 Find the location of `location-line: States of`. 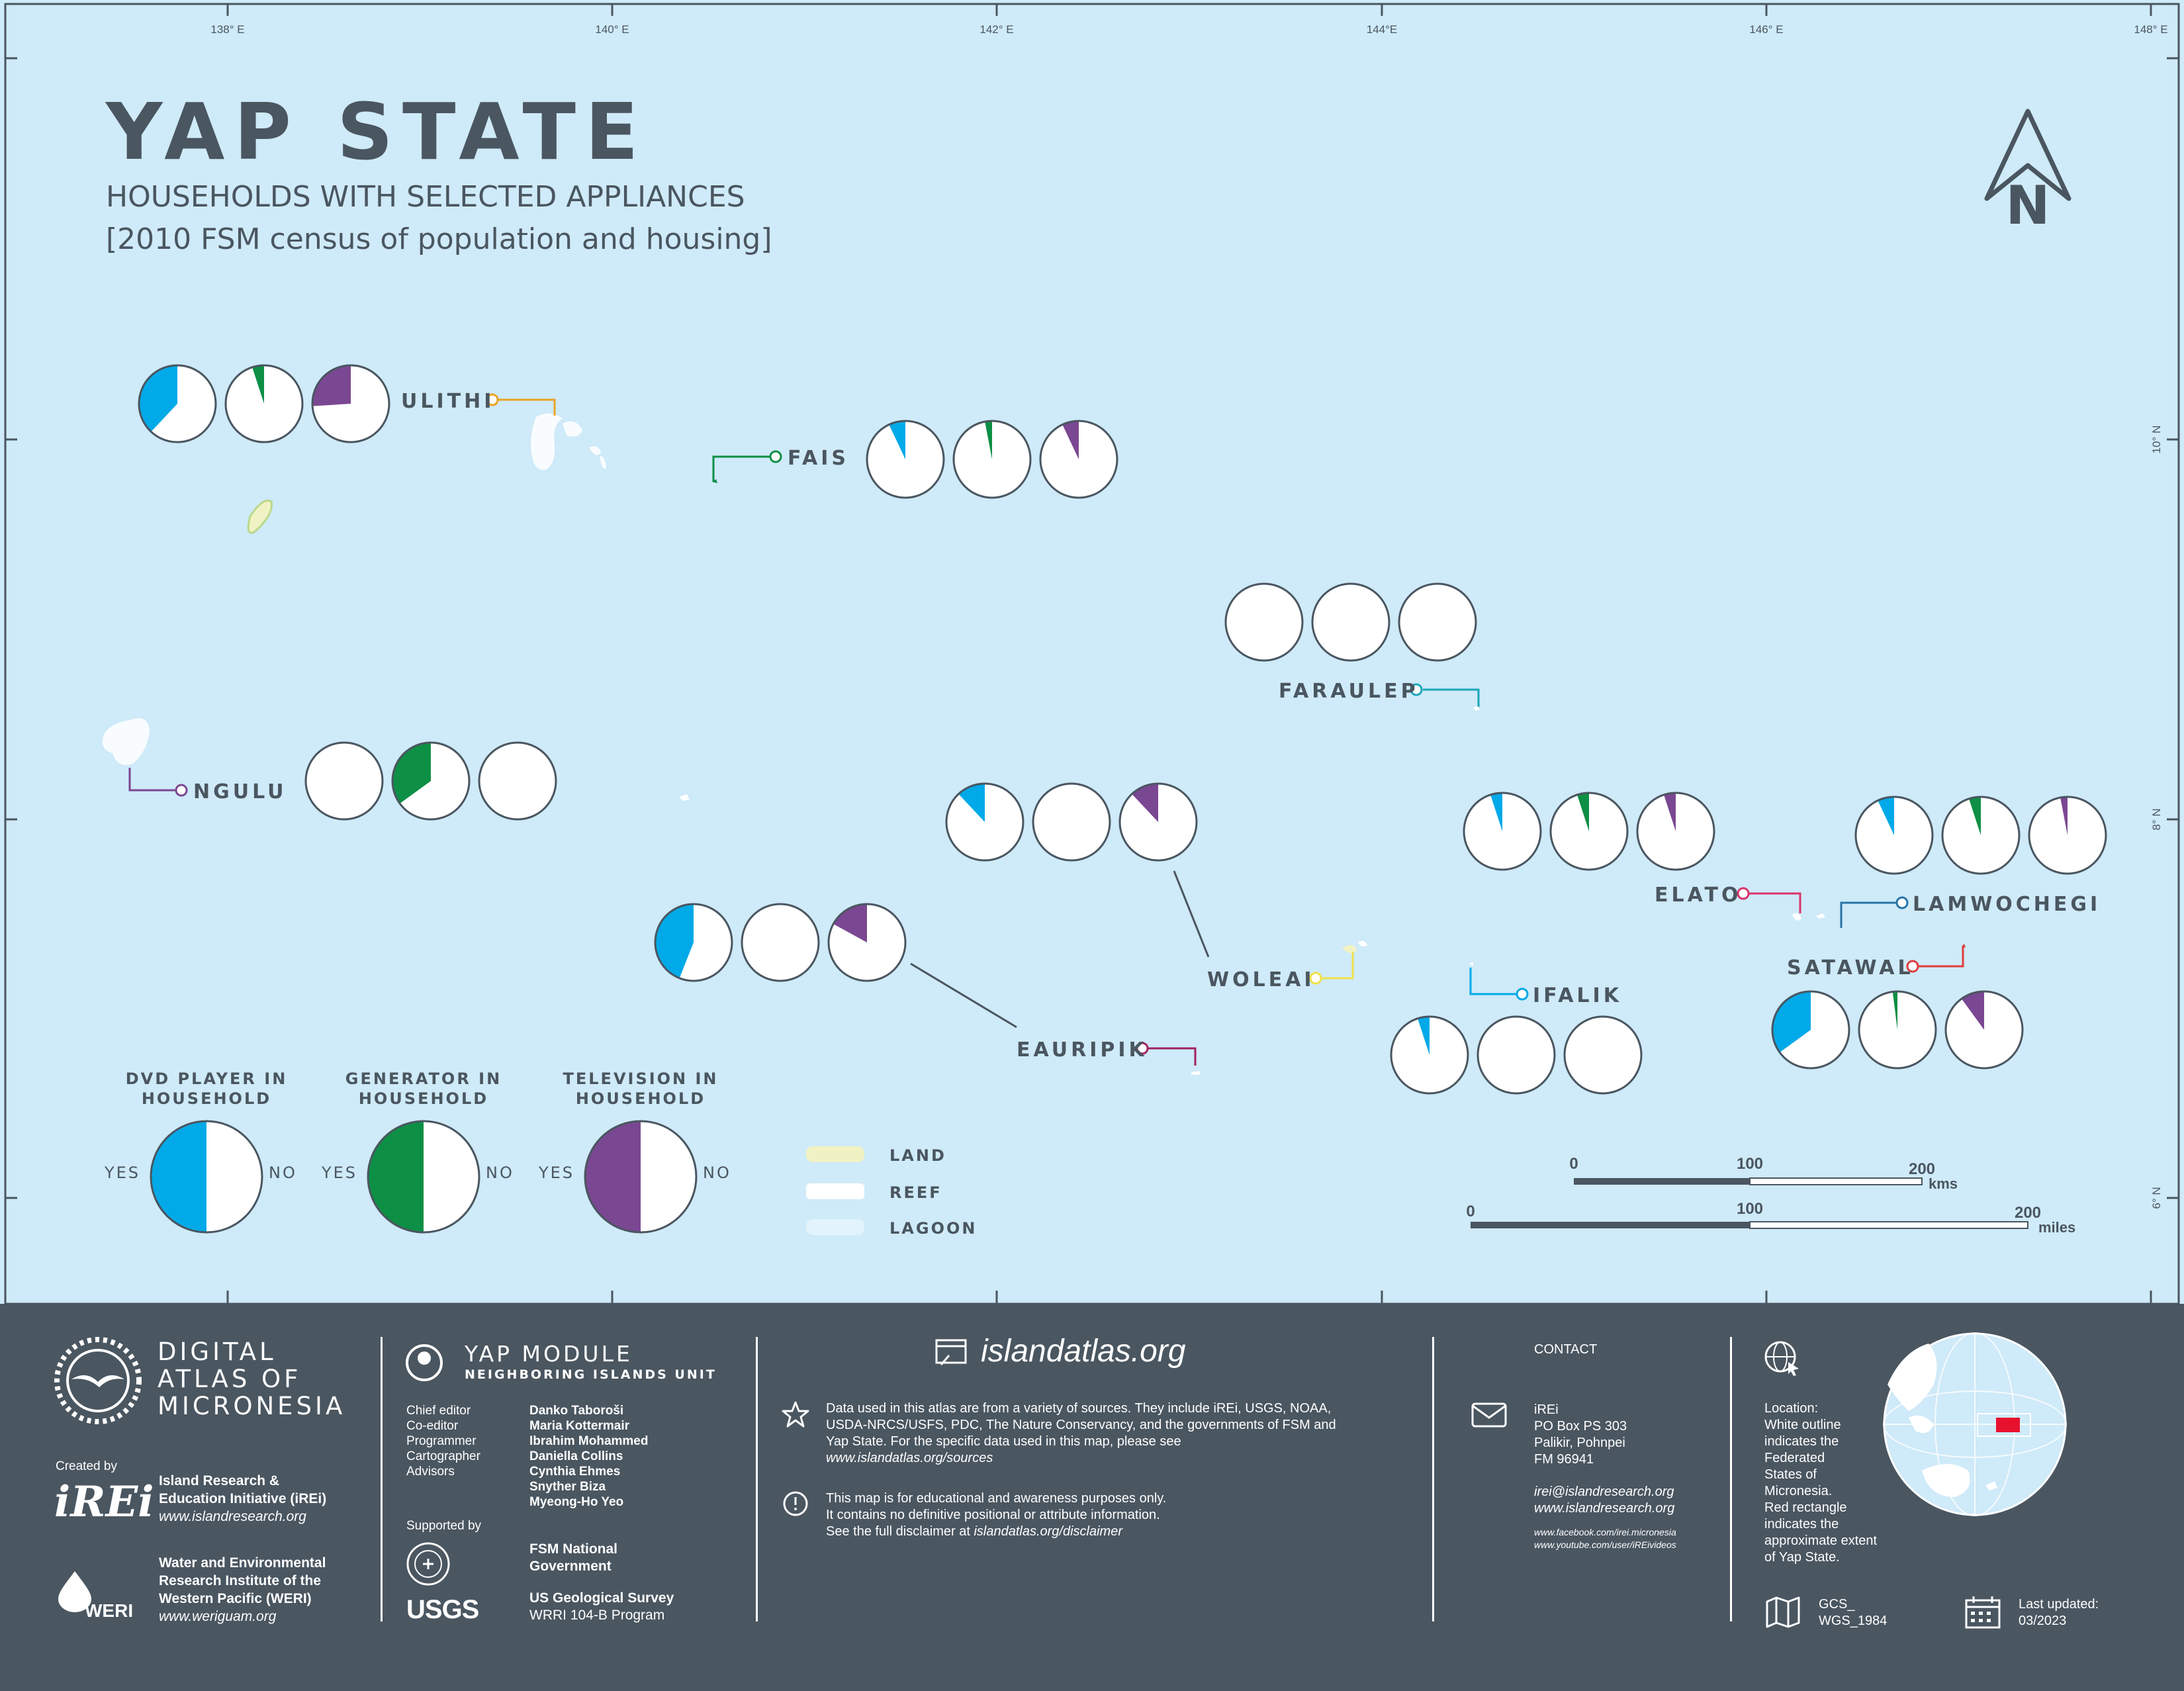

location-line: States of is located at coordinates (1790, 1474).